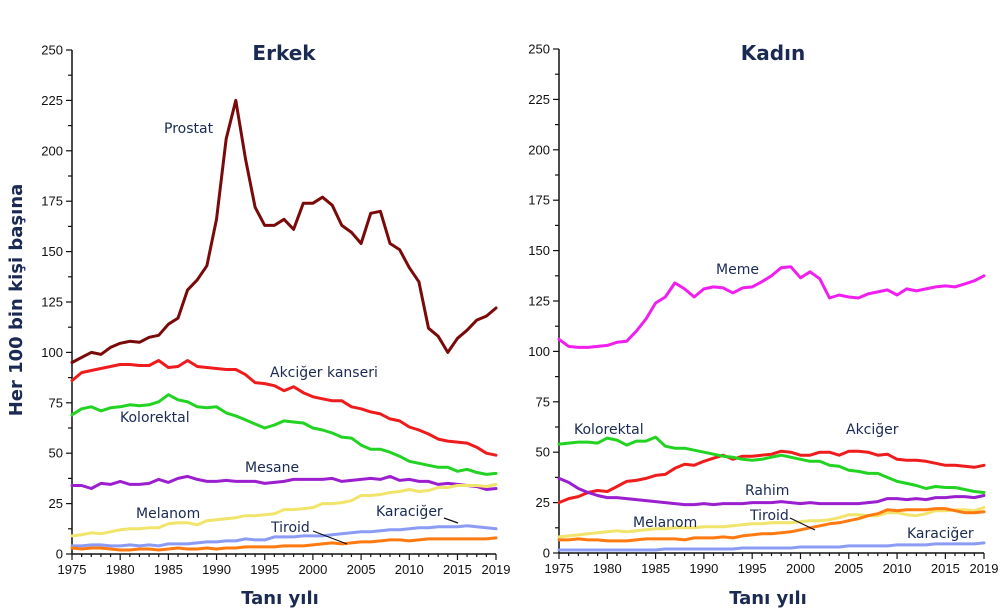  Describe the element at coordinates (280, 598) in the screenshot. I see `x-axis-title-erkek: Tanı yılı` at that location.